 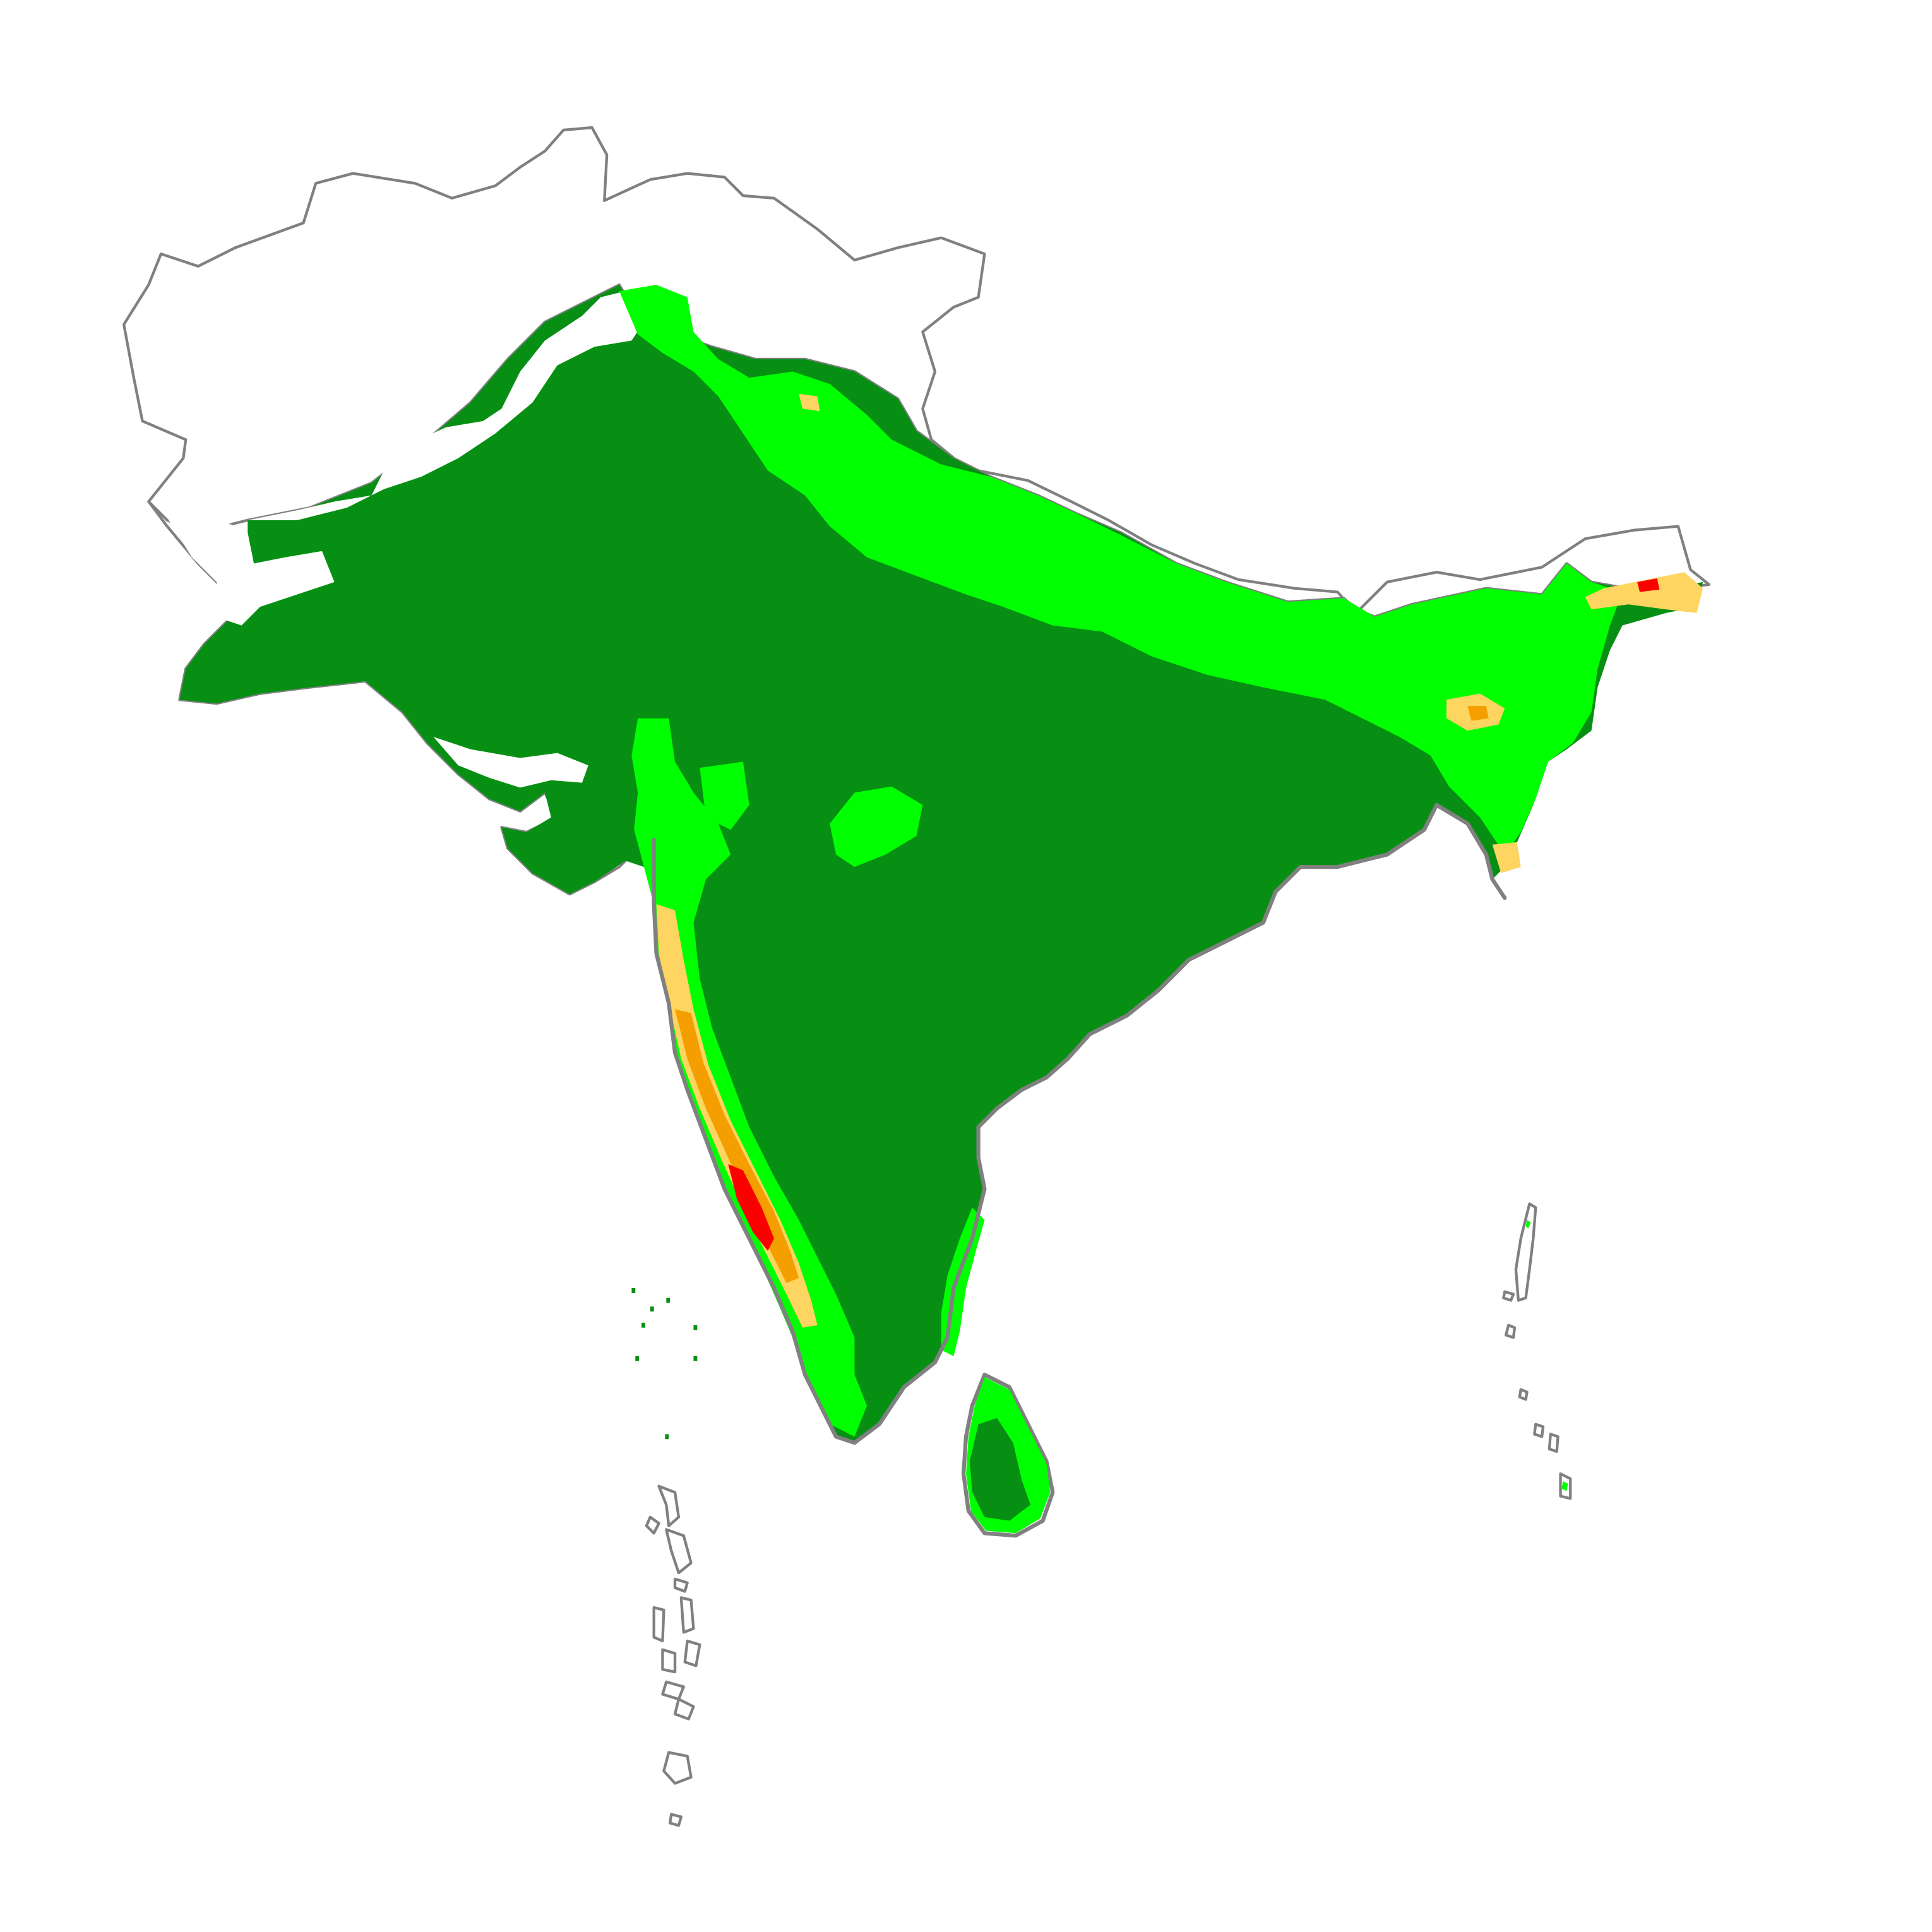 I want to click on sri-lanka-outline, so click(x=1008, y=1455).